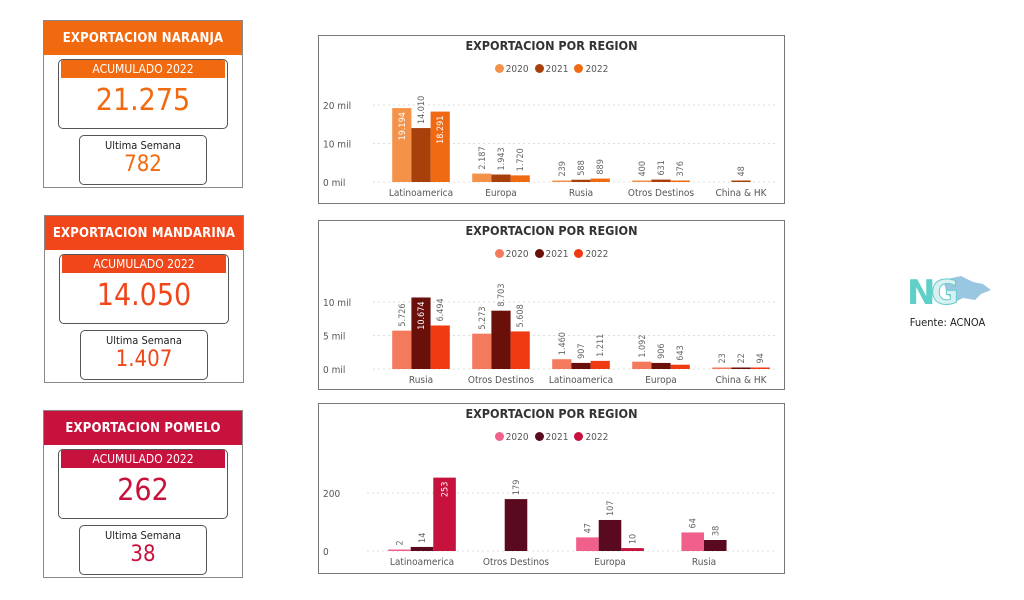  I want to click on accumulated-box: ACUMULADO 2022 21.275, so click(143, 94).